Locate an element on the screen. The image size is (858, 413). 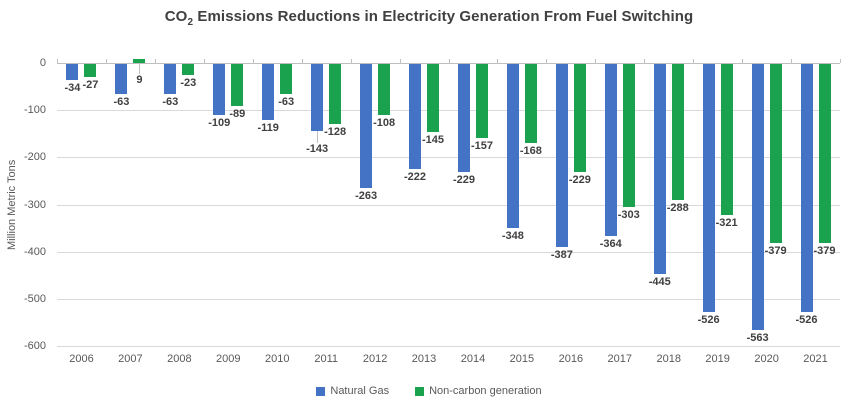
bar-2010-natural-gas is located at coordinates (268, 92).